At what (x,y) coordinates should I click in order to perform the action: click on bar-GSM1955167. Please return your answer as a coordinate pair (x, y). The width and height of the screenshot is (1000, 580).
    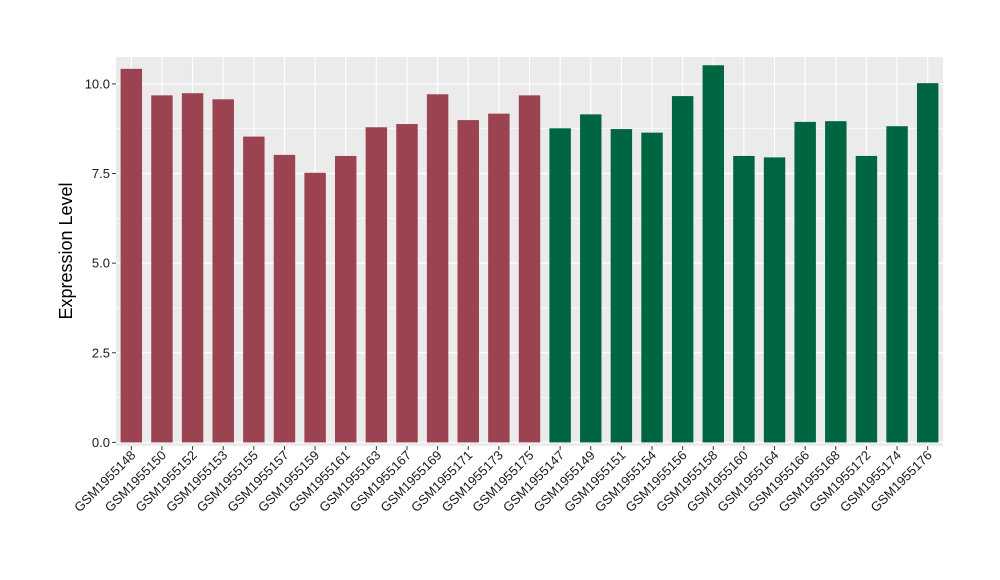
    Looking at the image, I should click on (407, 283).